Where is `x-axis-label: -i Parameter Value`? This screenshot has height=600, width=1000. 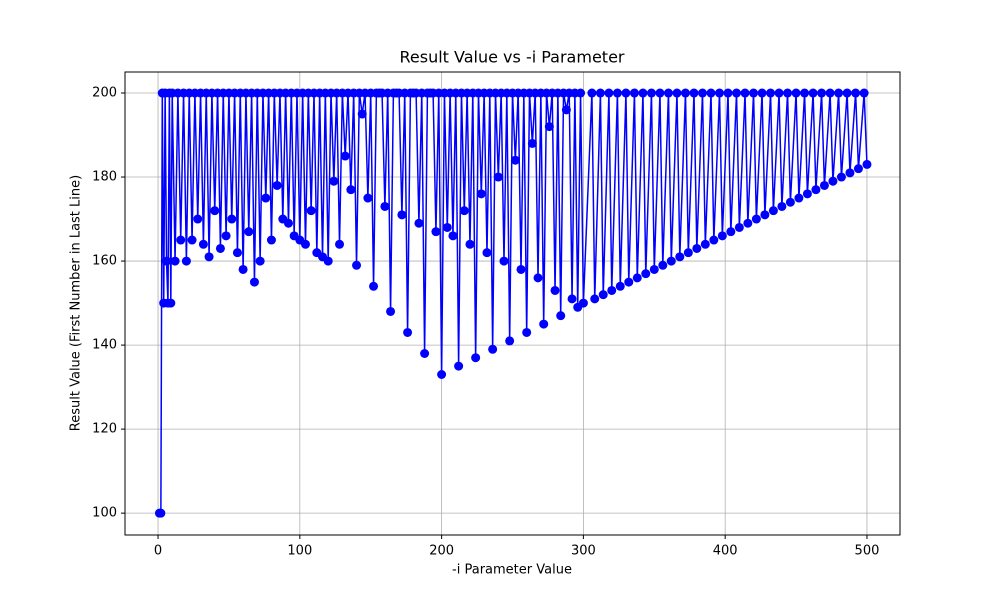 x-axis-label: -i Parameter Value is located at coordinates (512, 570).